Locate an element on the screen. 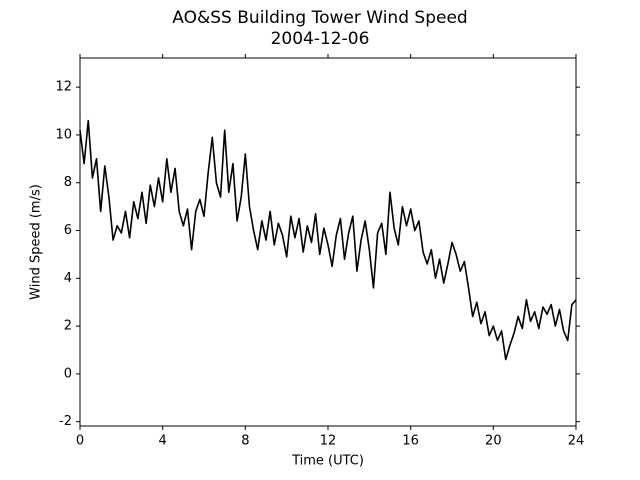 The width and height of the screenshot is (640, 480). x-tick-label: 12 is located at coordinates (328, 441).